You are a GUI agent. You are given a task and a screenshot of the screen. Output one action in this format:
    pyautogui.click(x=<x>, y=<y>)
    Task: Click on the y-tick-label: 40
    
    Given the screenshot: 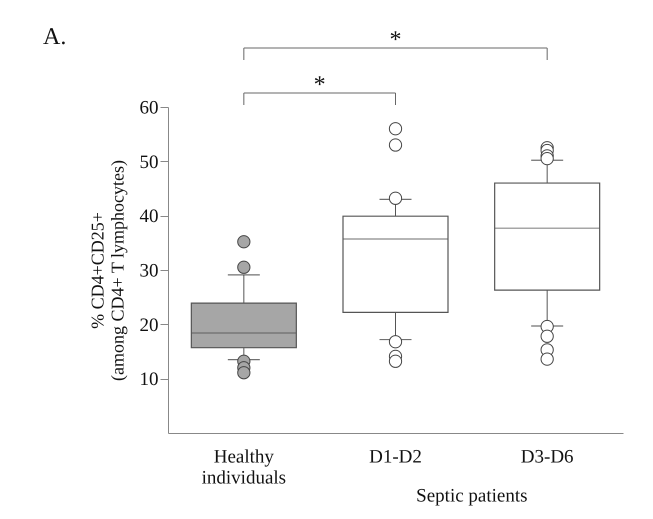 What is the action you would take?
    pyautogui.click(x=149, y=217)
    